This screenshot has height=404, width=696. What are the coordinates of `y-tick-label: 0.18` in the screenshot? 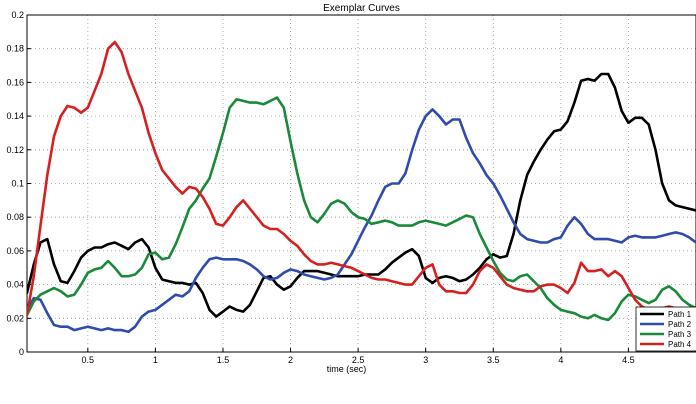 It's located at (15, 49).